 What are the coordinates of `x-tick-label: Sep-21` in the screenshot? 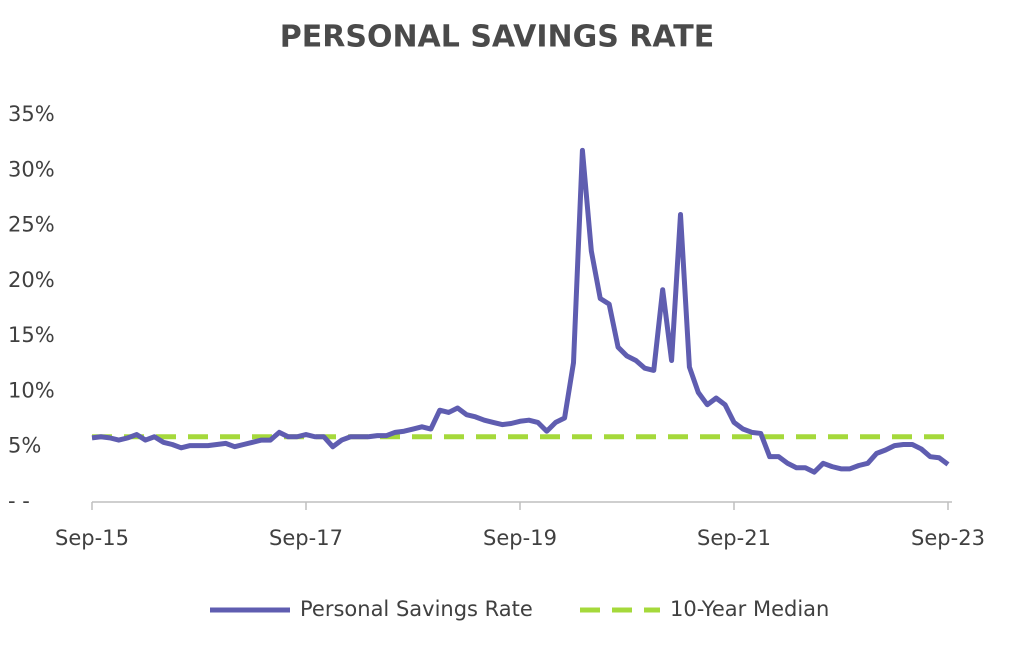 It's located at (734, 538).